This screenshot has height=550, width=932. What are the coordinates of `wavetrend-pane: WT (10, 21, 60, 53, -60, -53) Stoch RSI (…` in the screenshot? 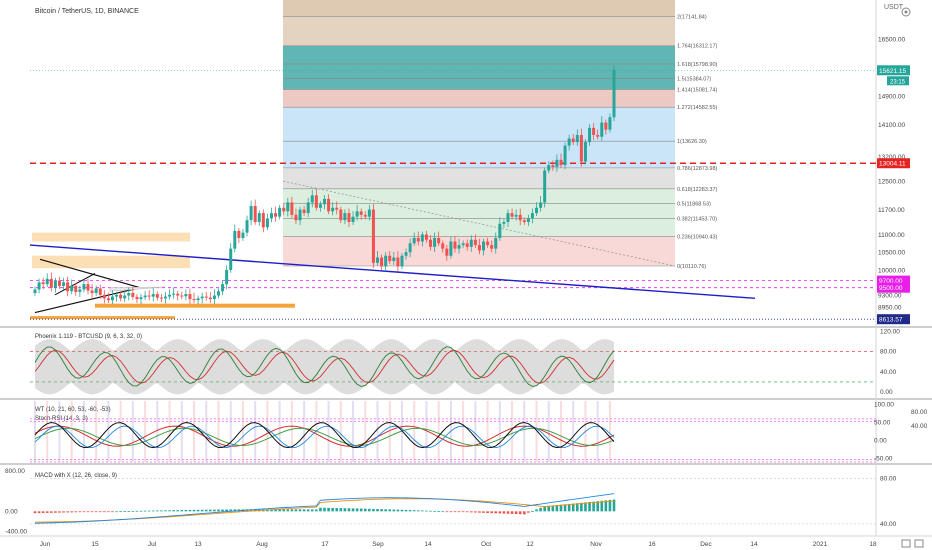 It's located at (479, 431).